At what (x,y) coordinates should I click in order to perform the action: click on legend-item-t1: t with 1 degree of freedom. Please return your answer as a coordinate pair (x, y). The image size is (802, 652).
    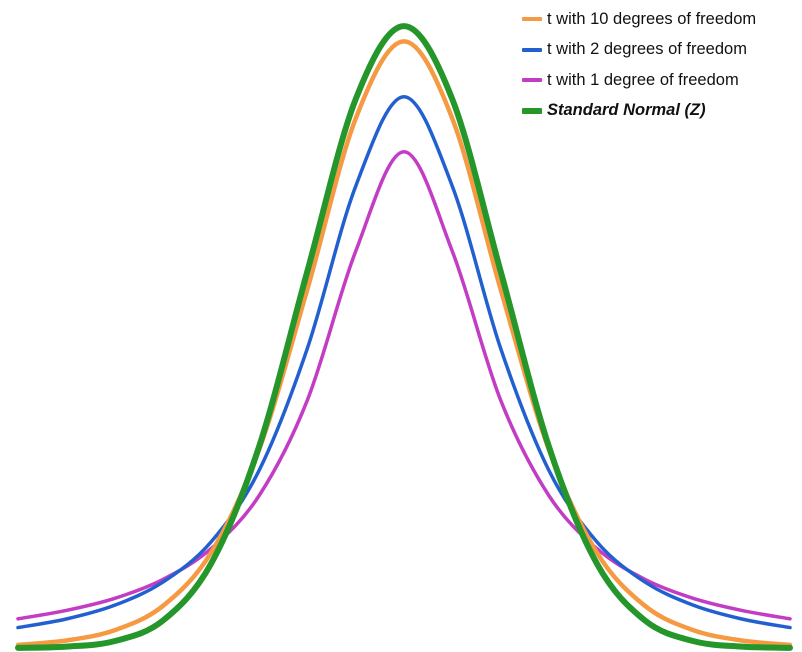
    Looking at the image, I should click on (639, 80).